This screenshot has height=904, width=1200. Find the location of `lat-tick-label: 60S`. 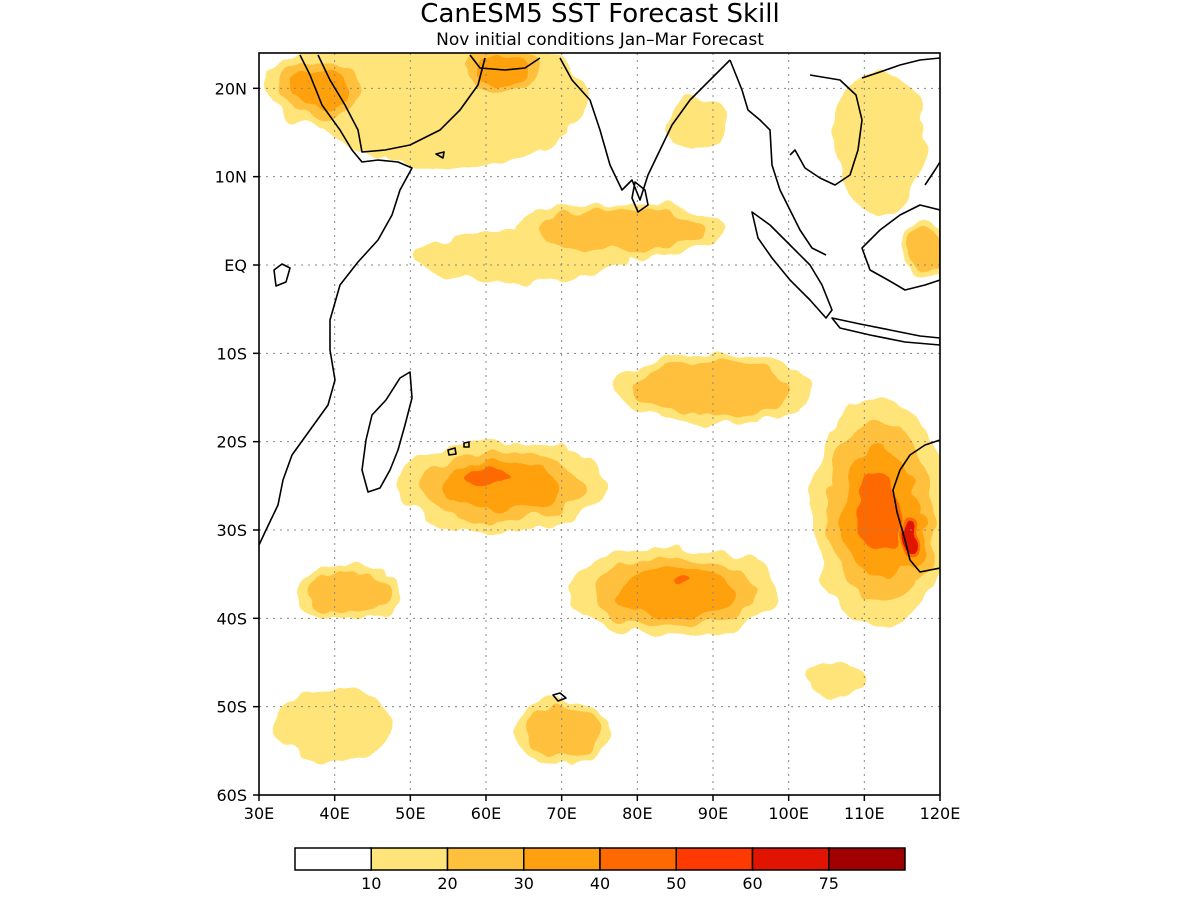

lat-tick-label: 60S is located at coordinates (231, 795).